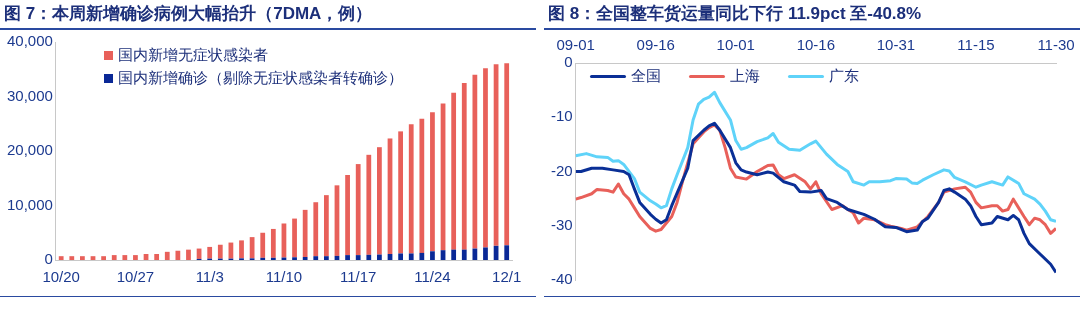 The width and height of the screenshot is (1080, 329). I want to click on legend-label: 广东, so click(843, 76).